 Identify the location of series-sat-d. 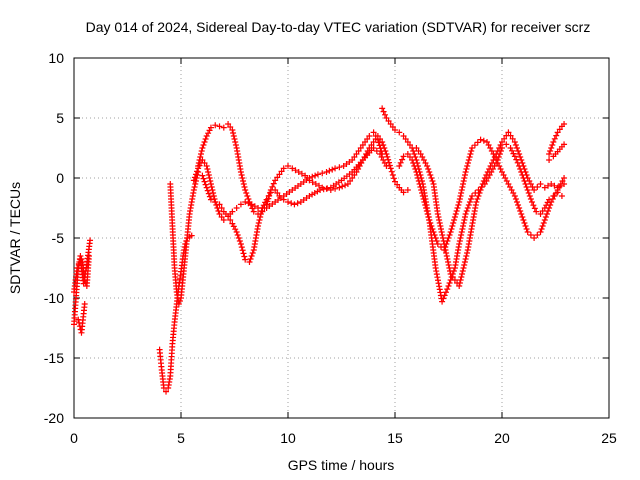
(175, 313).